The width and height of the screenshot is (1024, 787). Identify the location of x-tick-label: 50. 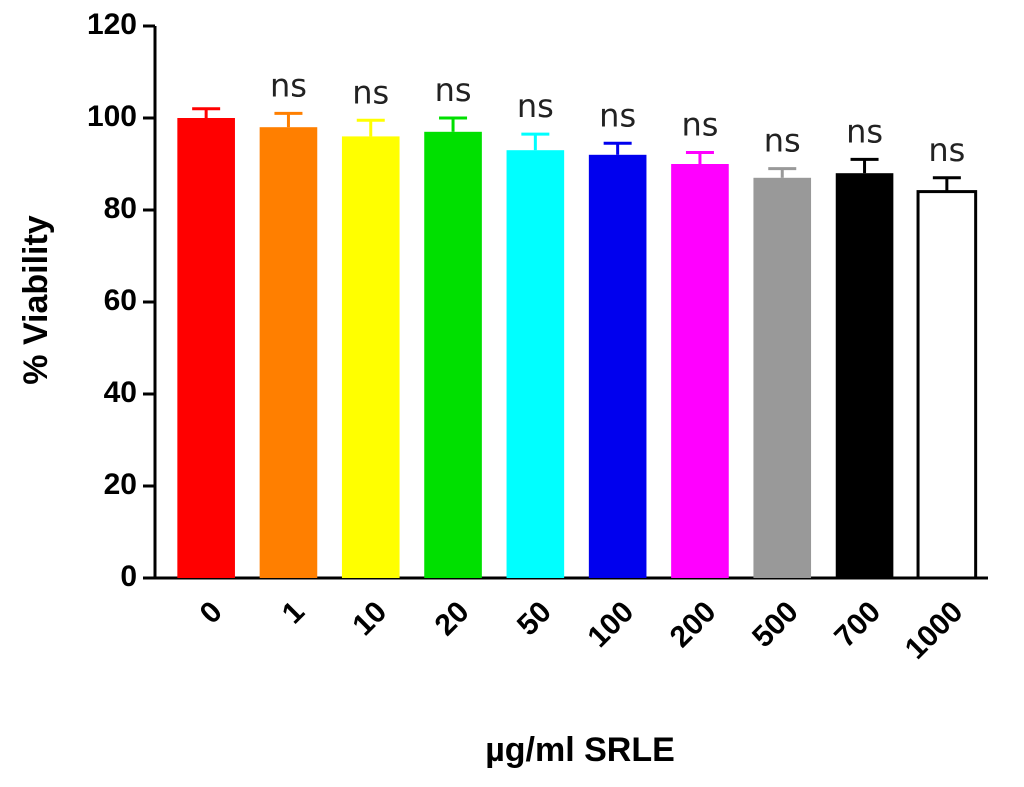
(534, 618).